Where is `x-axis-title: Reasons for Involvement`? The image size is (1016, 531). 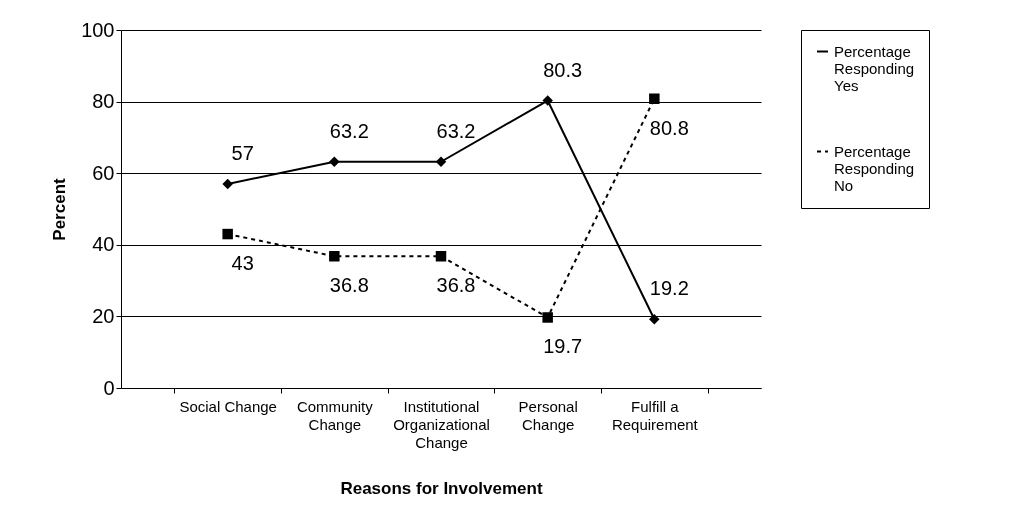 x-axis-title: Reasons for Involvement is located at coordinates (441, 488).